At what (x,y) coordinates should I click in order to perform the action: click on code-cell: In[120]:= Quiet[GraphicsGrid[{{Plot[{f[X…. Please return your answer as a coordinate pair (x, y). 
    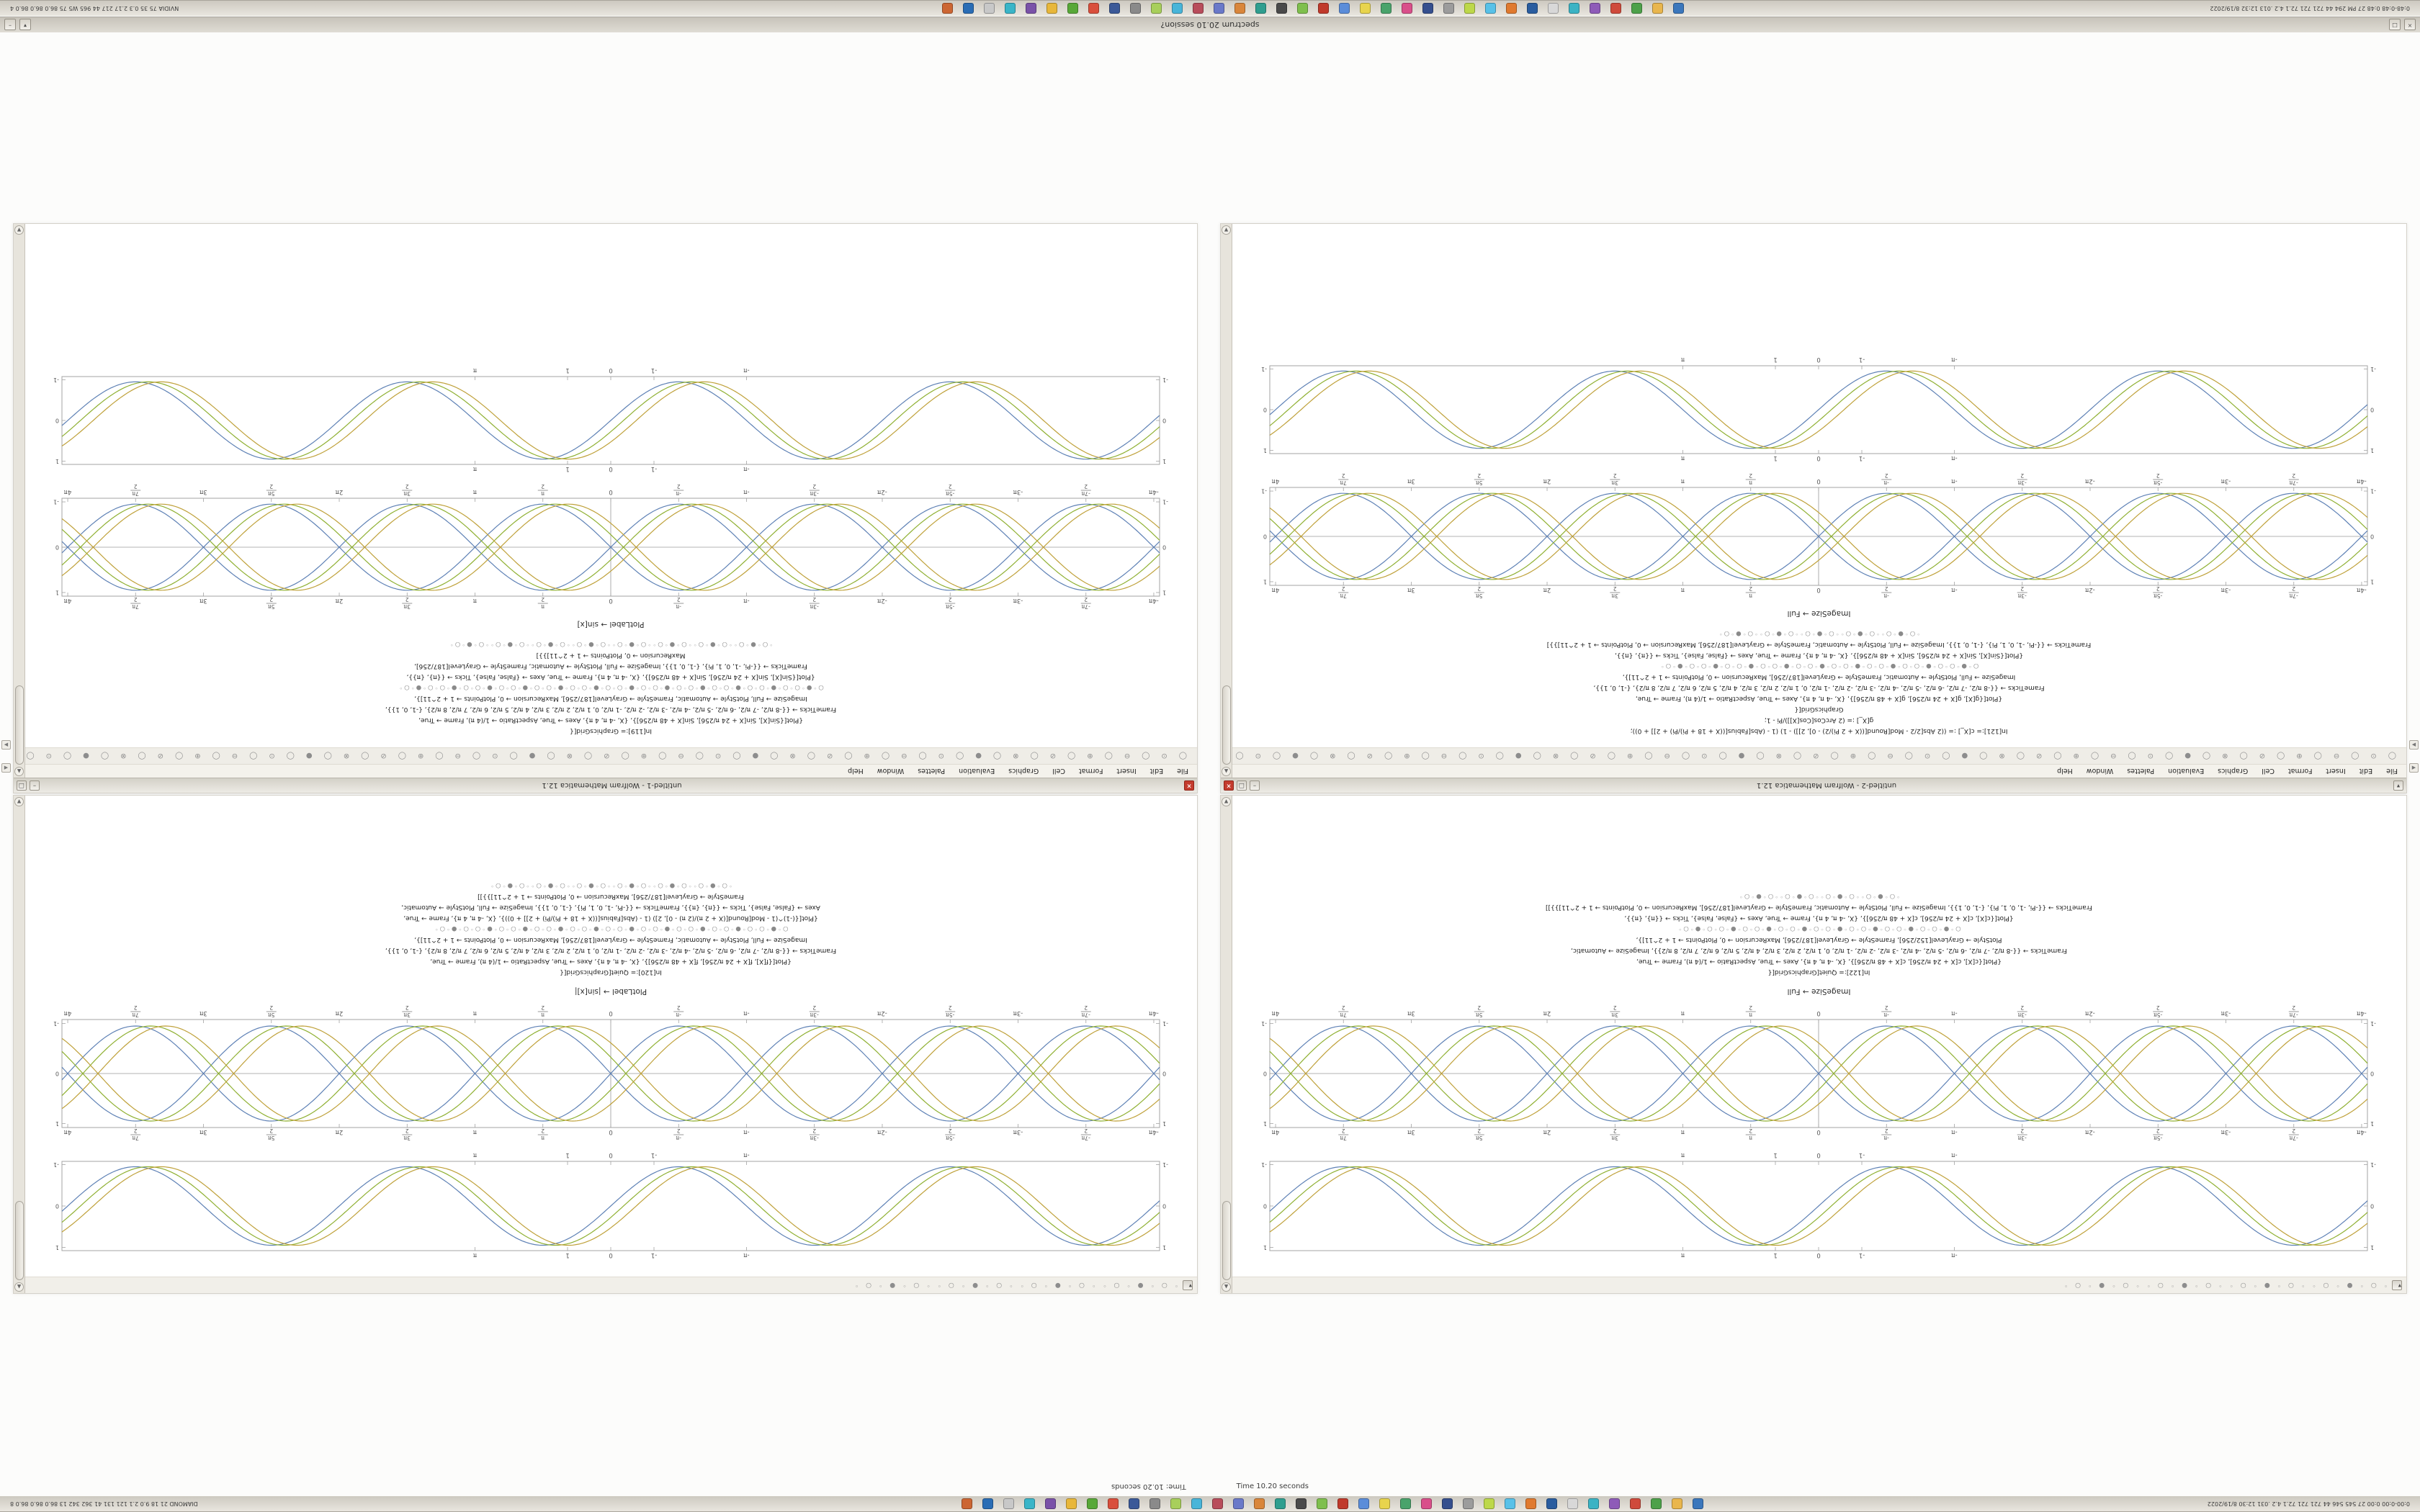
    Looking at the image, I should click on (610, 928).